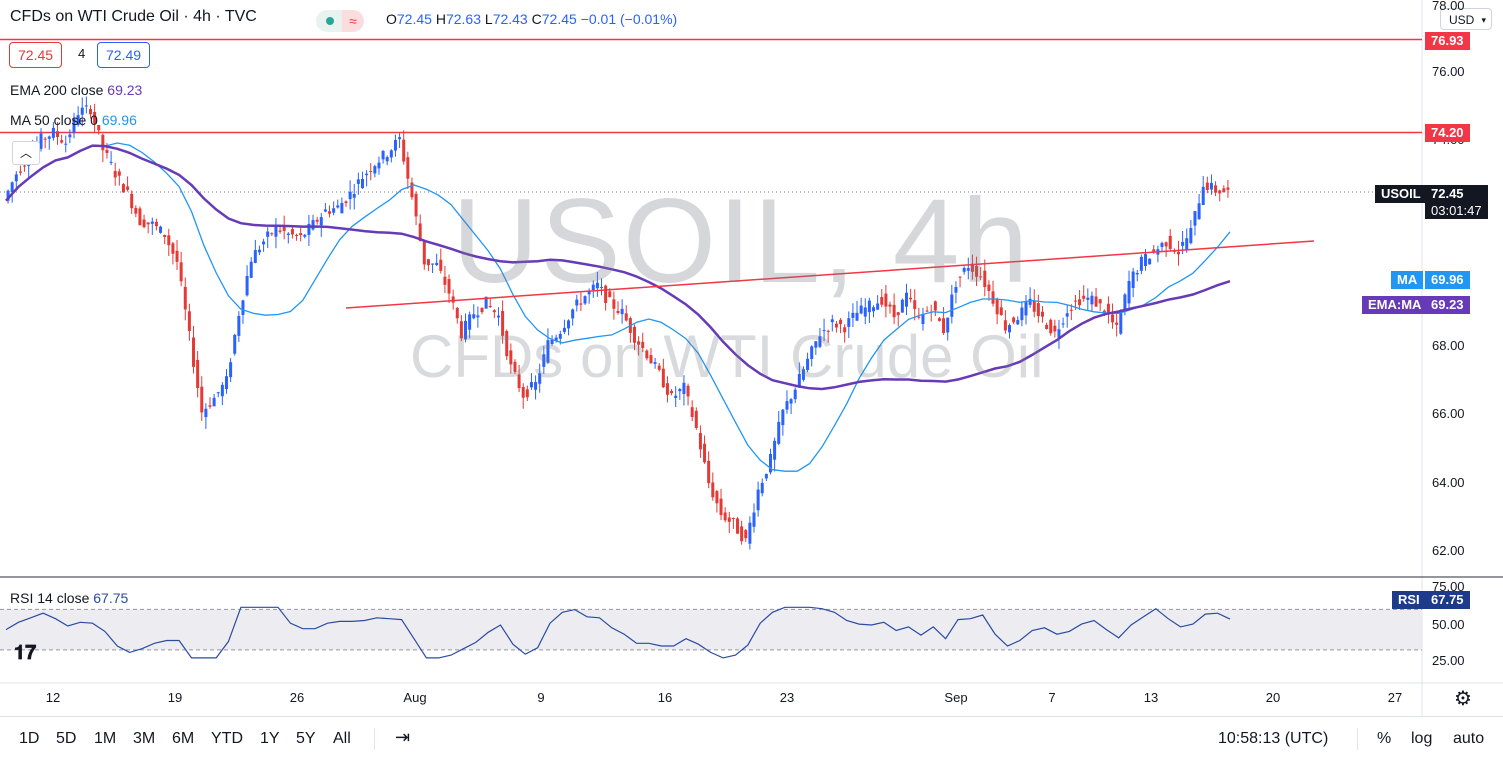 The image size is (1503, 767). What do you see at coordinates (1273, 738) in the screenshot?
I see `clock-timezone: 10:58:13 (UTC)` at bounding box center [1273, 738].